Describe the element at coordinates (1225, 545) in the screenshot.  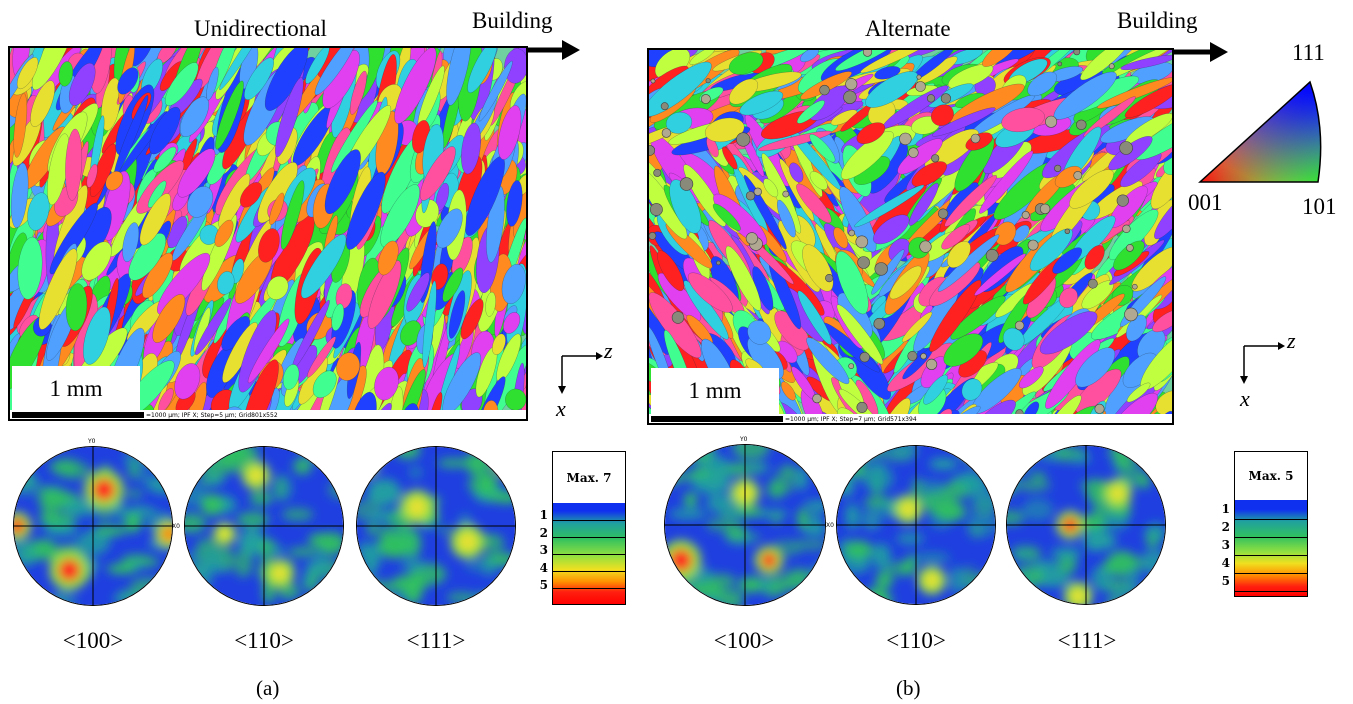
I see `panel-b-legend-tick-3: 3` at that location.